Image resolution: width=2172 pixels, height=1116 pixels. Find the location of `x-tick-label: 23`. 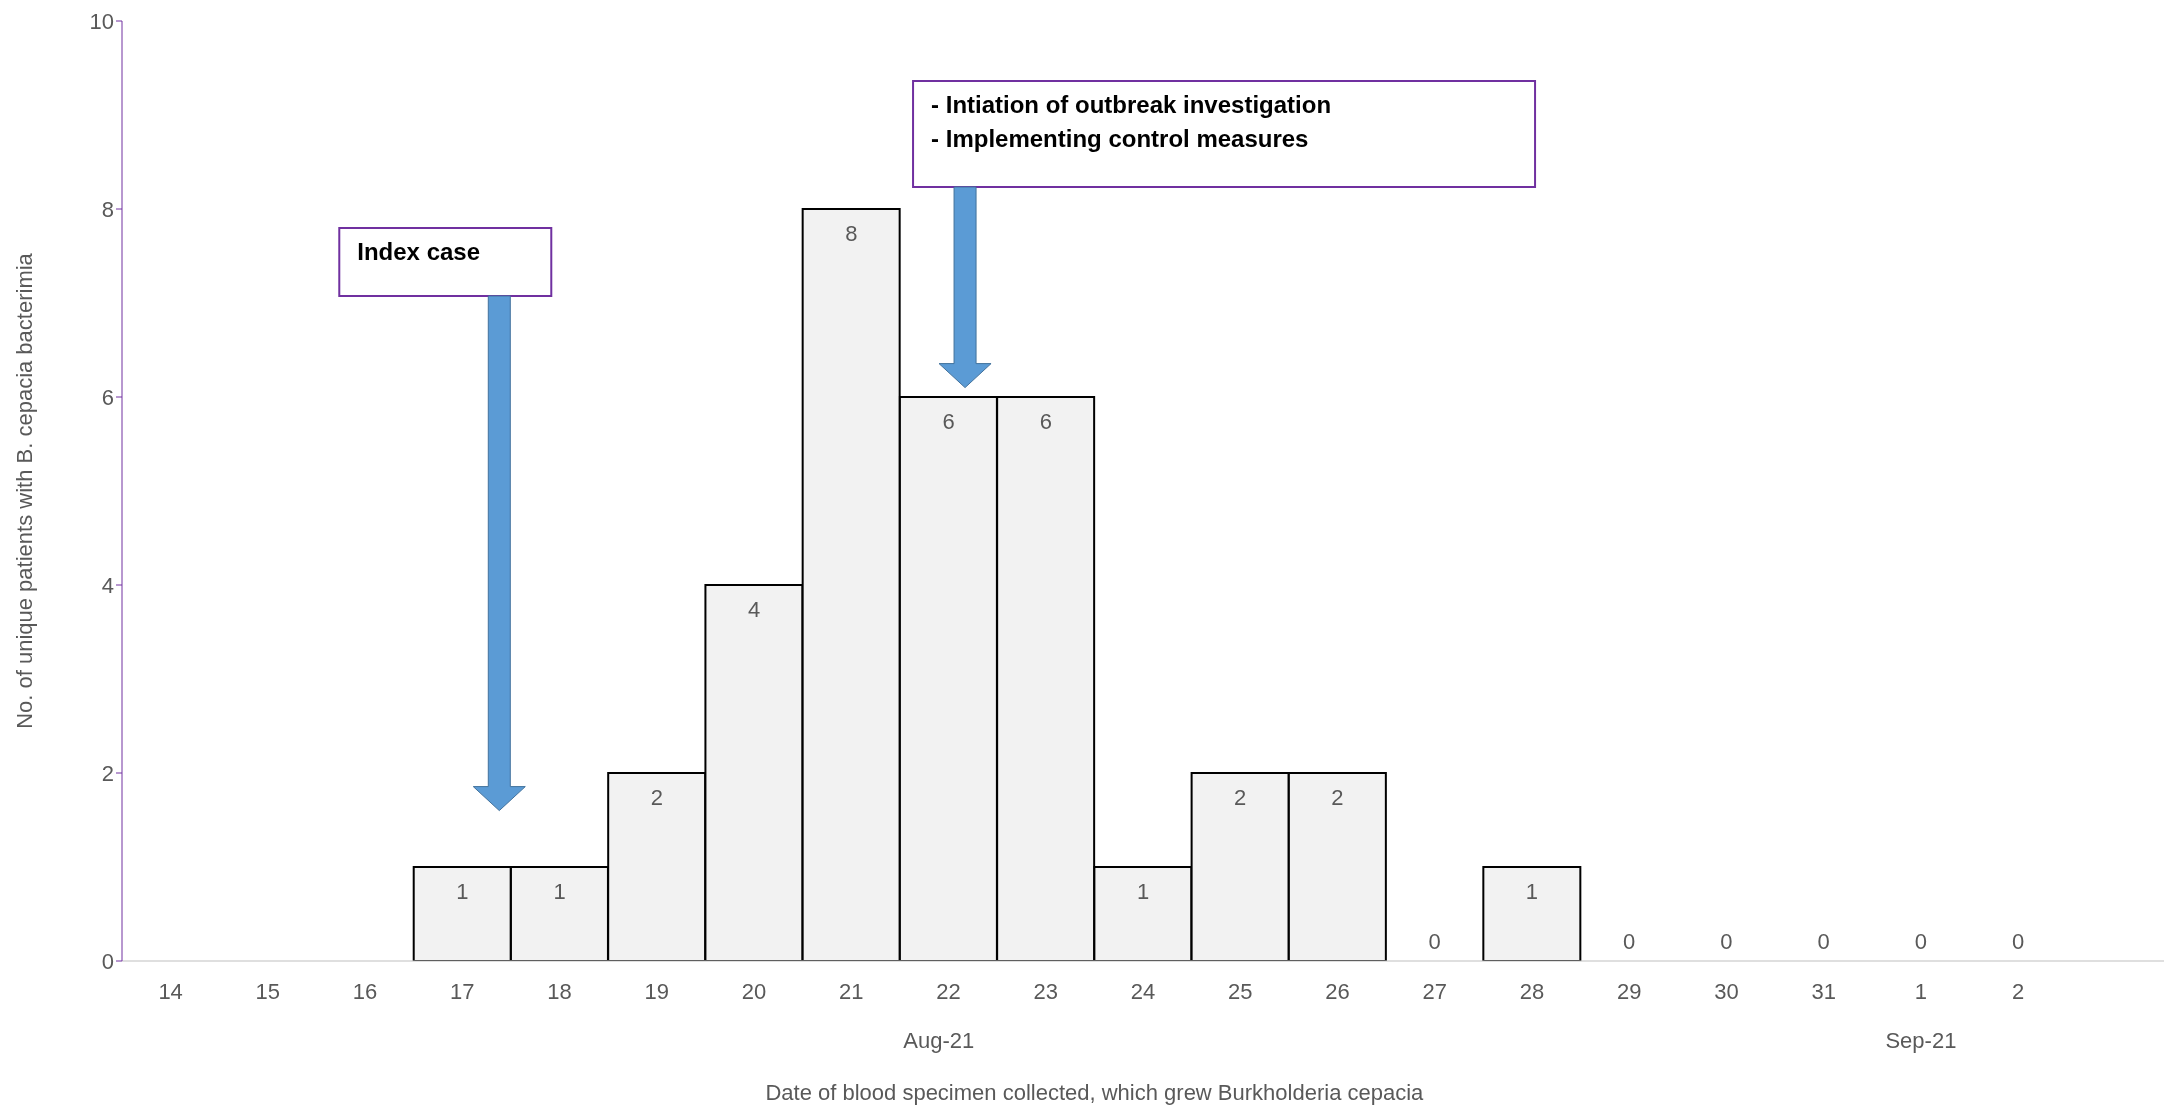

x-tick-label: 23 is located at coordinates (1045, 991).